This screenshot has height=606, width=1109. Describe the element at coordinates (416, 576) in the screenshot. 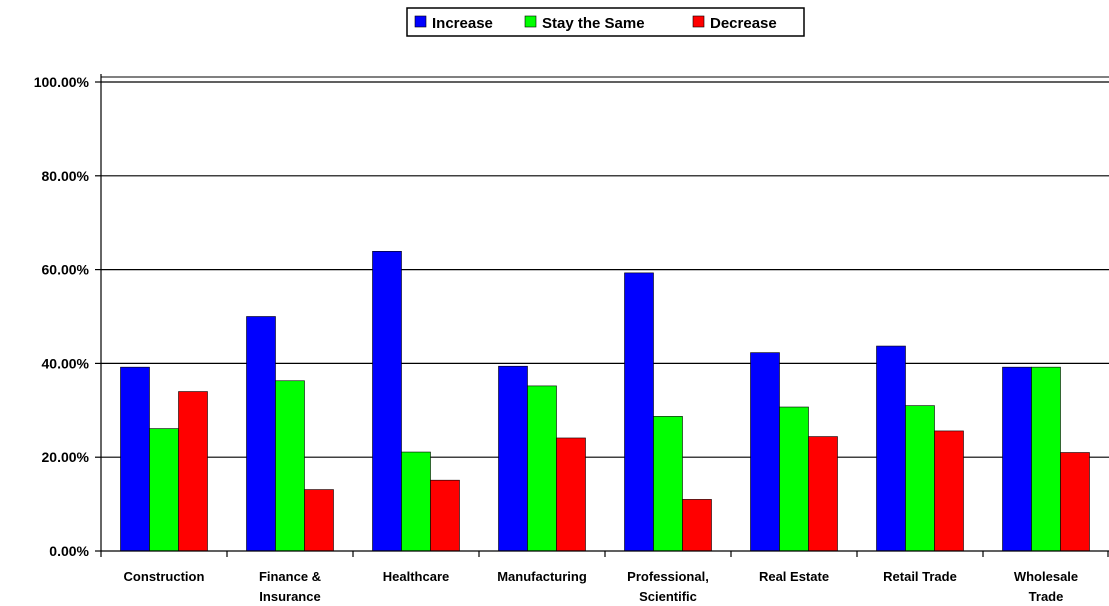

I see `x-category-label: Healthcare` at that location.